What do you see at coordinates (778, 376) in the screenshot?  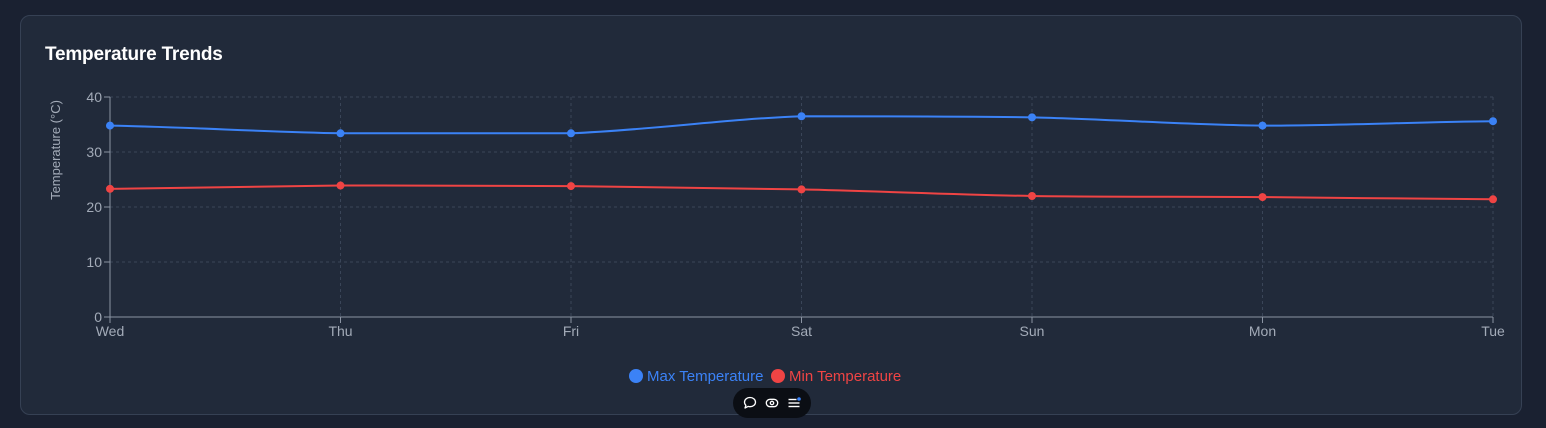 I see `legend-marker-min-temperature` at bounding box center [778, 376].